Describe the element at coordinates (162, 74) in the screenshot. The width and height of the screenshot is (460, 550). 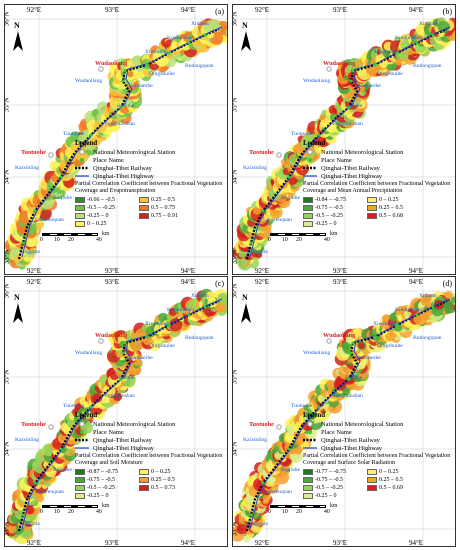
I see `place-label-qingshuihe: Qingshuihe` at that location.